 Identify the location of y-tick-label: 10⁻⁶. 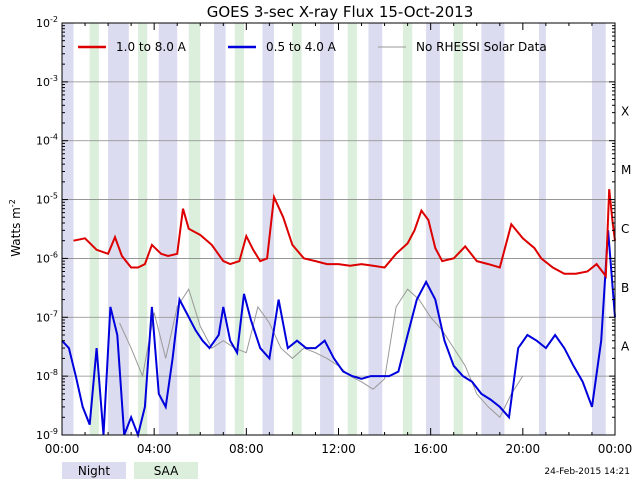
(47, 257).